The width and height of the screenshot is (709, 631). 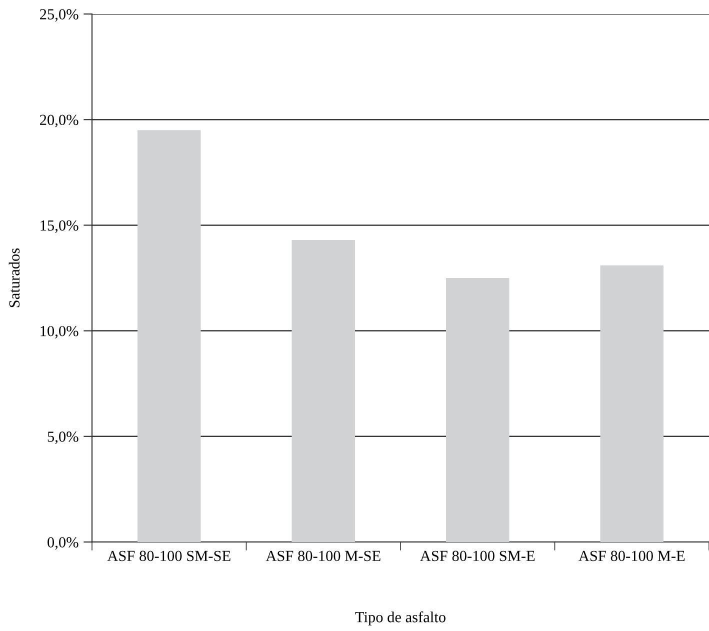 I want to click on y-tick-label: 25,0%, so click(x=59, y=15).